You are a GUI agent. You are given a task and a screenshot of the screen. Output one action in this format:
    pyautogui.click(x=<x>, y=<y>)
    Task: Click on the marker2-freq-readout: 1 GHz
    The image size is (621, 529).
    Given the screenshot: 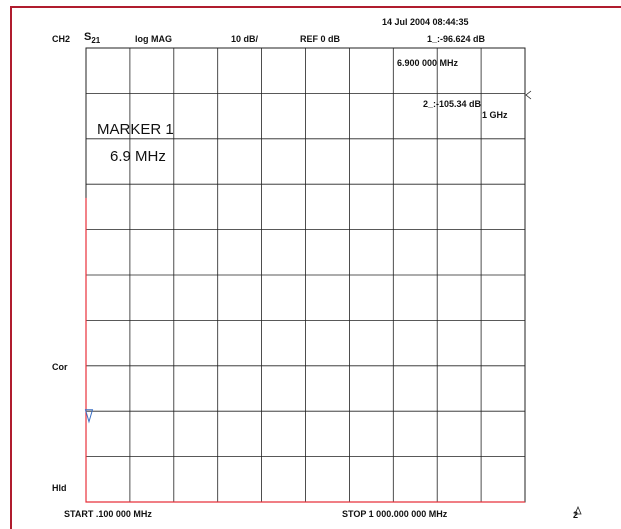 What is the action you would take?
    pyautogui.click(x=495, y=115)
    